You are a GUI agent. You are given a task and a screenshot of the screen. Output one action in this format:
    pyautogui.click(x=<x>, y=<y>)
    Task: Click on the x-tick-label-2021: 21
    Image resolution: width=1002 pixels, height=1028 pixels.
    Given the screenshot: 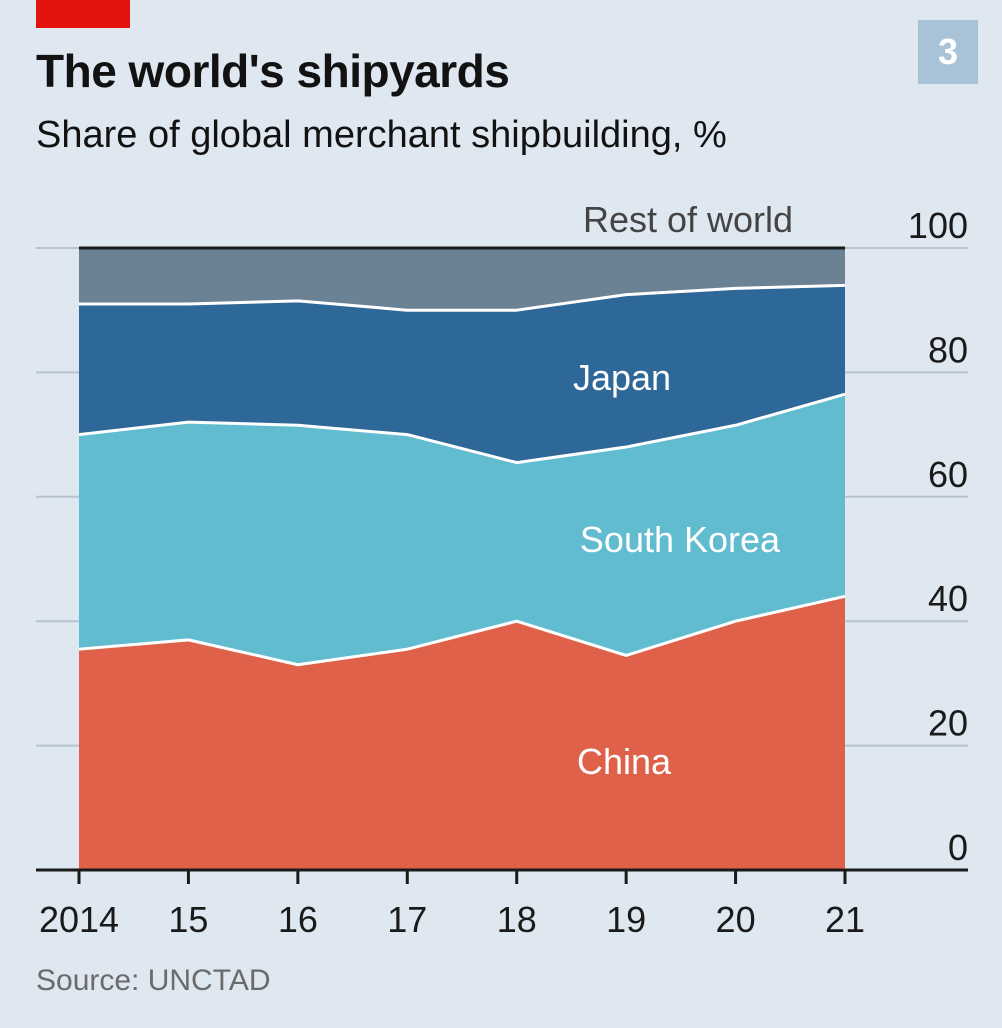 What is the action you would take?
    pyautogui.click(x=845, y=919)
    